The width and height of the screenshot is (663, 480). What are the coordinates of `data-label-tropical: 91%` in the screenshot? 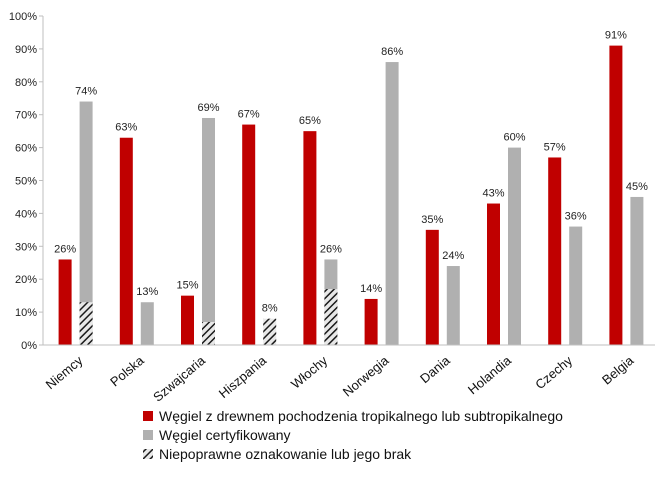 It's located at (616, 36).